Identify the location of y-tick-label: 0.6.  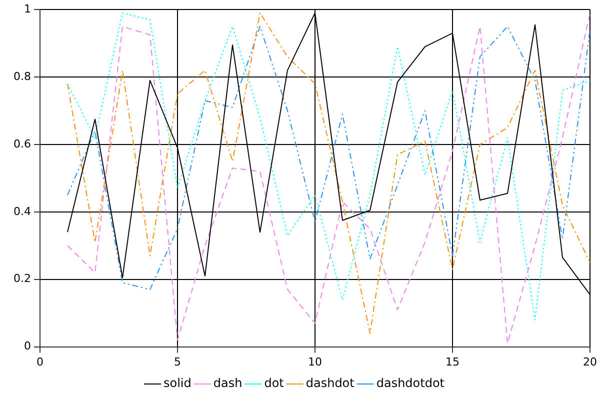
(22, 143).